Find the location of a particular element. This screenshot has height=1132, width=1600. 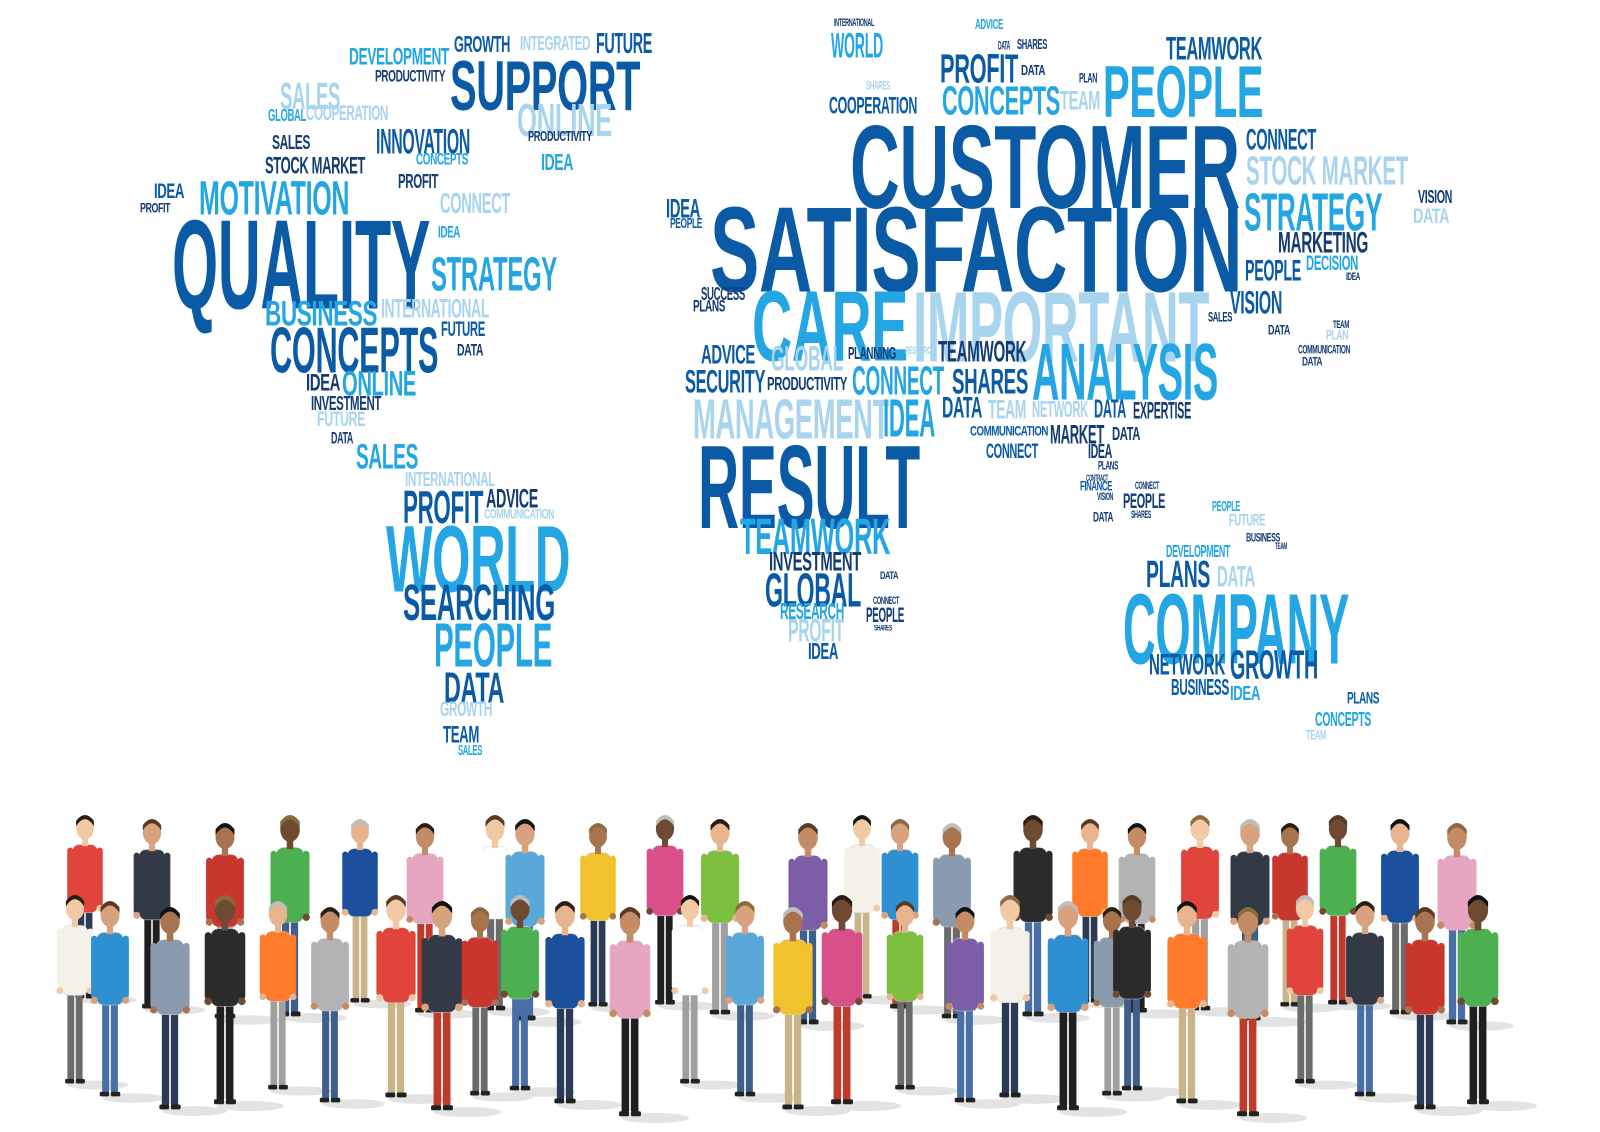

word-cloud-term: SATISFACTION is located at coordinates (976, 251).